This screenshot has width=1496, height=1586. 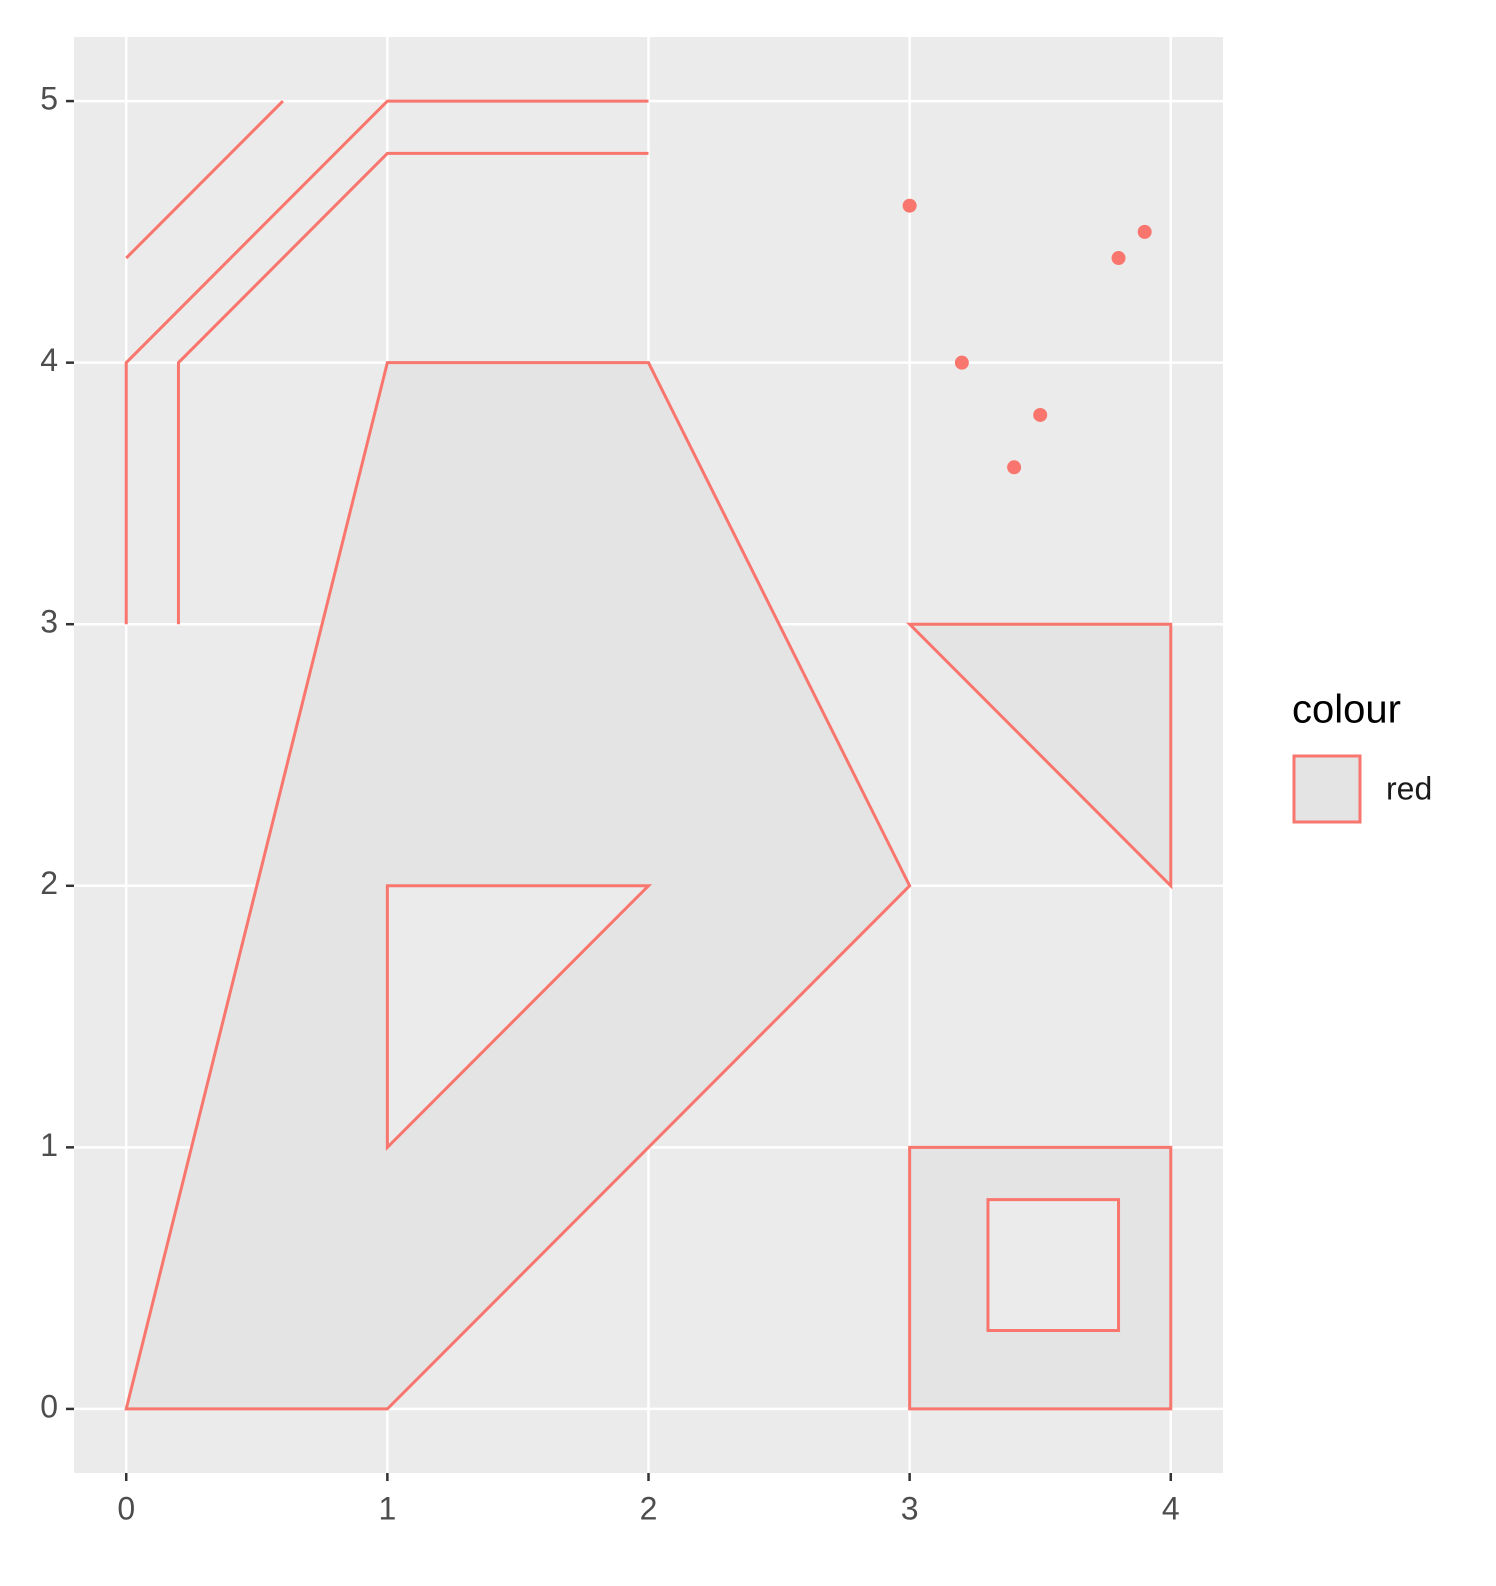 I want to click on y-tick-label: 5, so click(x=49, y=99).